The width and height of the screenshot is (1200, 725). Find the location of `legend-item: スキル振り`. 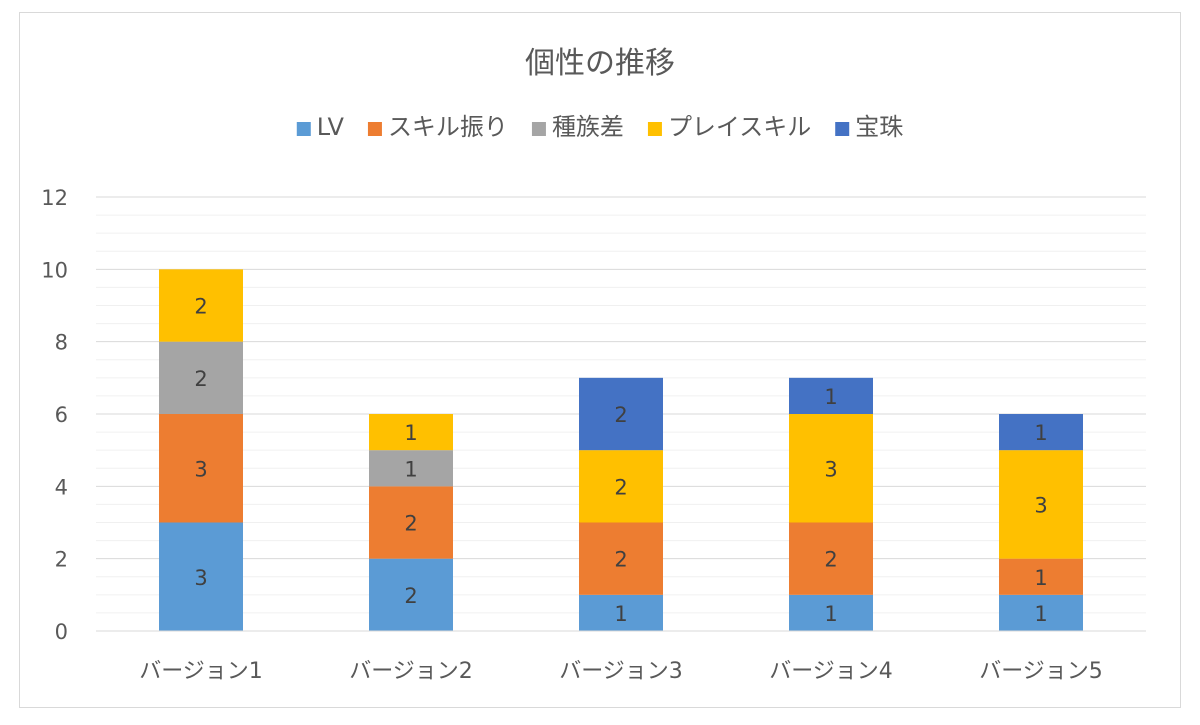

legend-item: スキル振り is located at coordinates (437, 127).